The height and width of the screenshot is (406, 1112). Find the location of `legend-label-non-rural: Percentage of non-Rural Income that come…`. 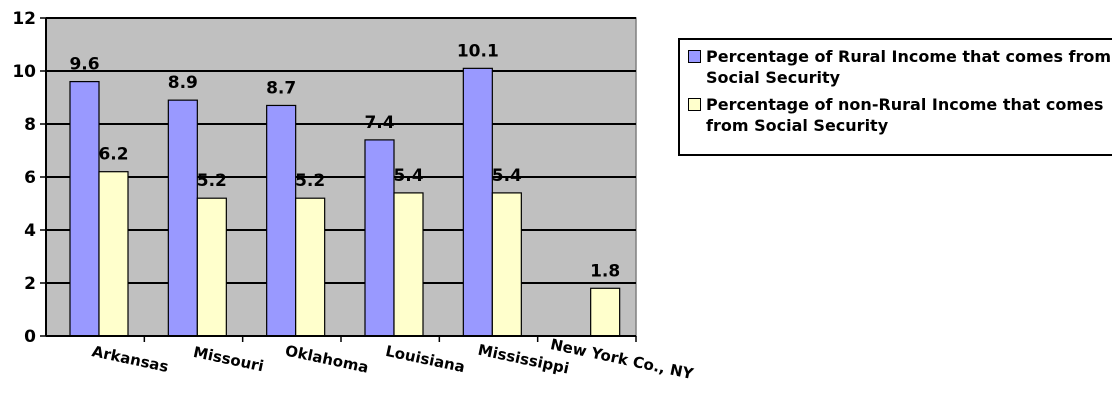

legend-label-non-rural: Percentage of non-Rural Income that come… is located at coordinates (905, 115).